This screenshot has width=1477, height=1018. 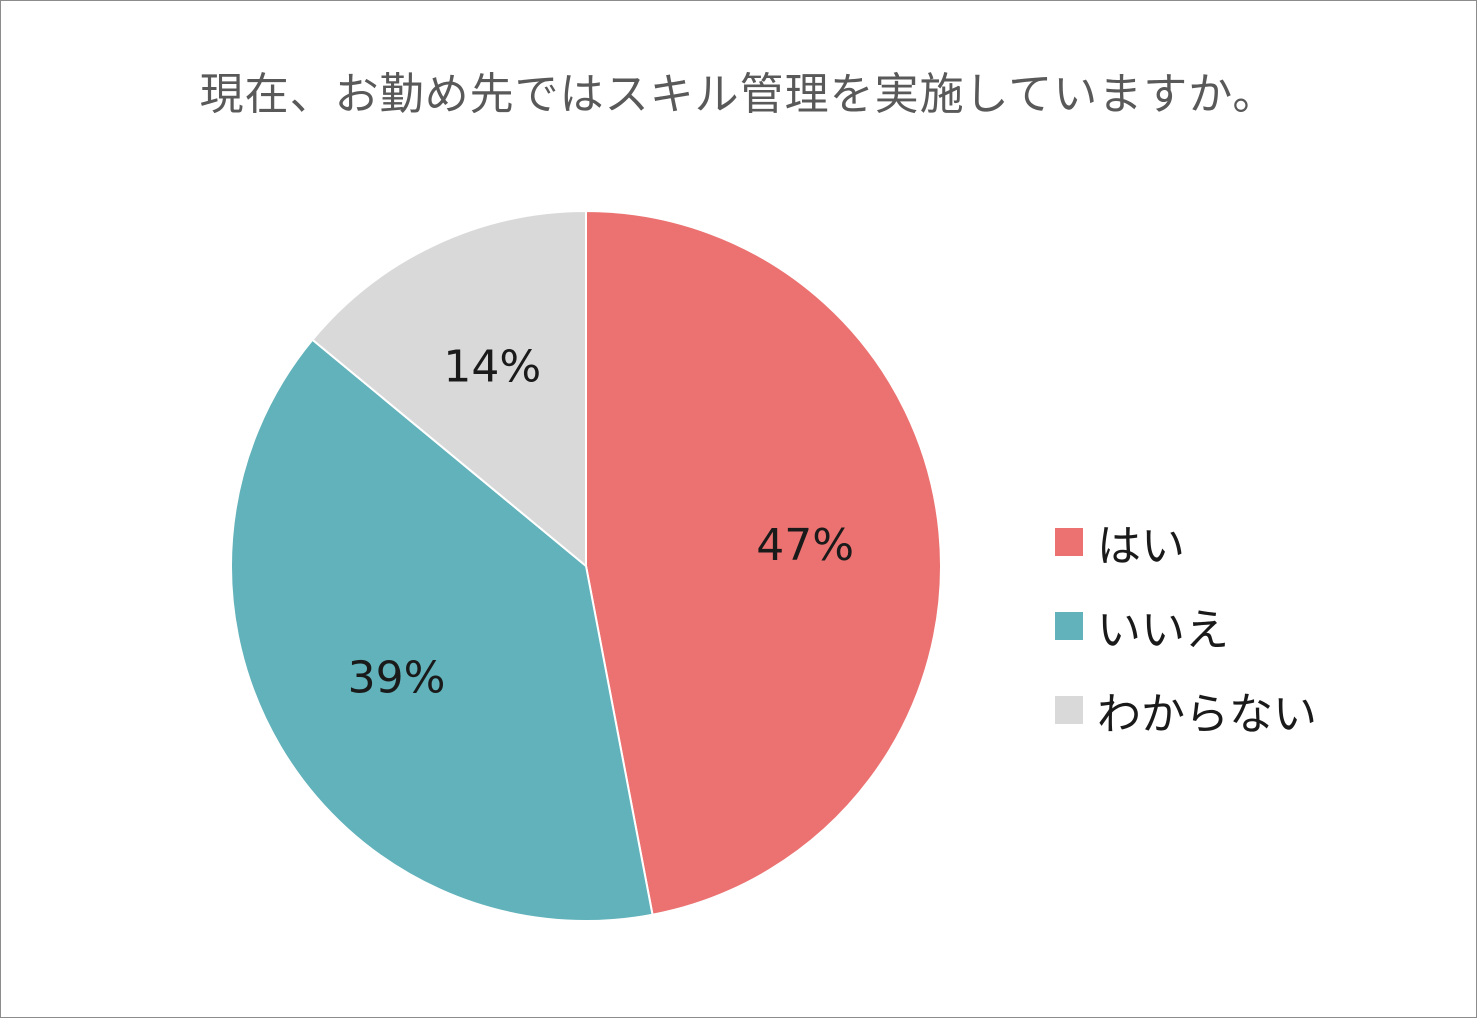 What do you see at coordinates (1141, 546) in the screenshot?
I see `legend-label-yes: はい` at bounding box center [1141, 546].